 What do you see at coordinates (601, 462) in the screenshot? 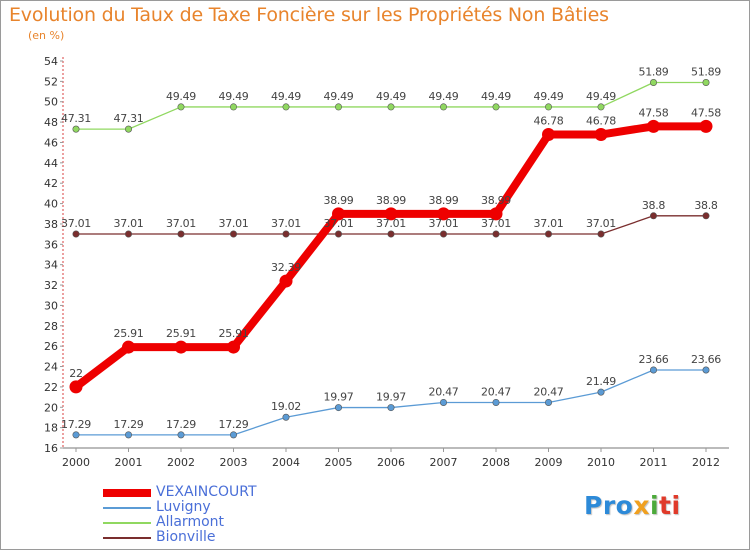
I see `x-tick-label: 2010` at bounding box center [601, 462].